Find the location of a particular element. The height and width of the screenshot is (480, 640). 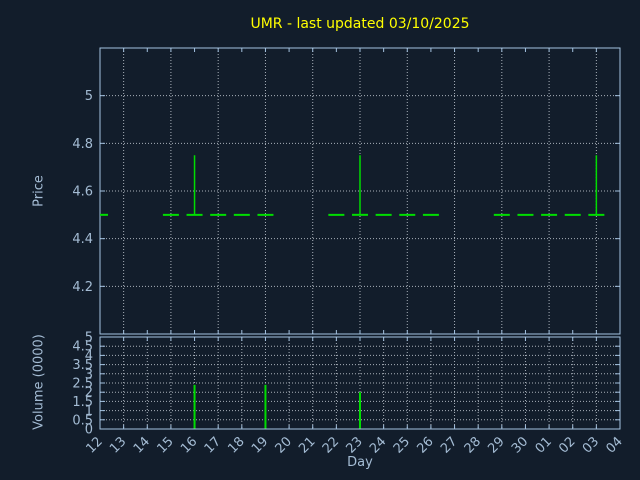

svg-text: 1 is located at coordinates (89, 411).